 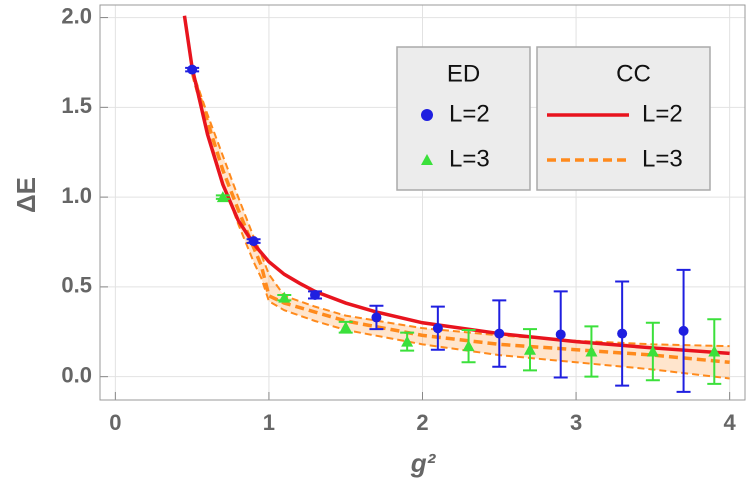 What do you see at coordinates (76, 285) in the screenshot?
I see `y-tick-label: 0.5` at bounding box center [76, 285].